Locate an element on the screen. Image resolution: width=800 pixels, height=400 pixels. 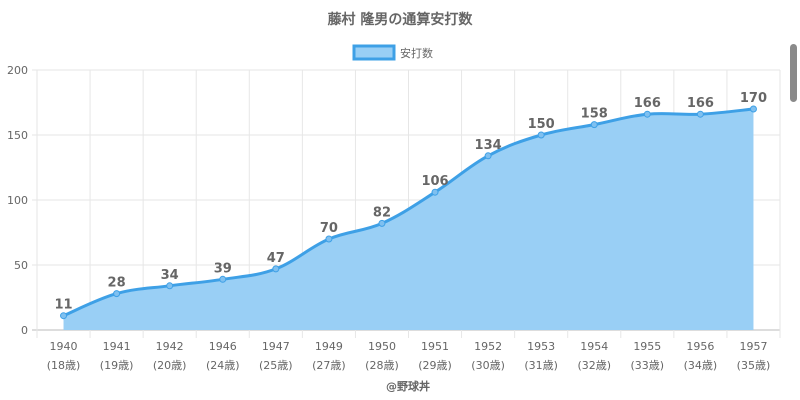
data-label: 134 is located at coordinates (488, 145).